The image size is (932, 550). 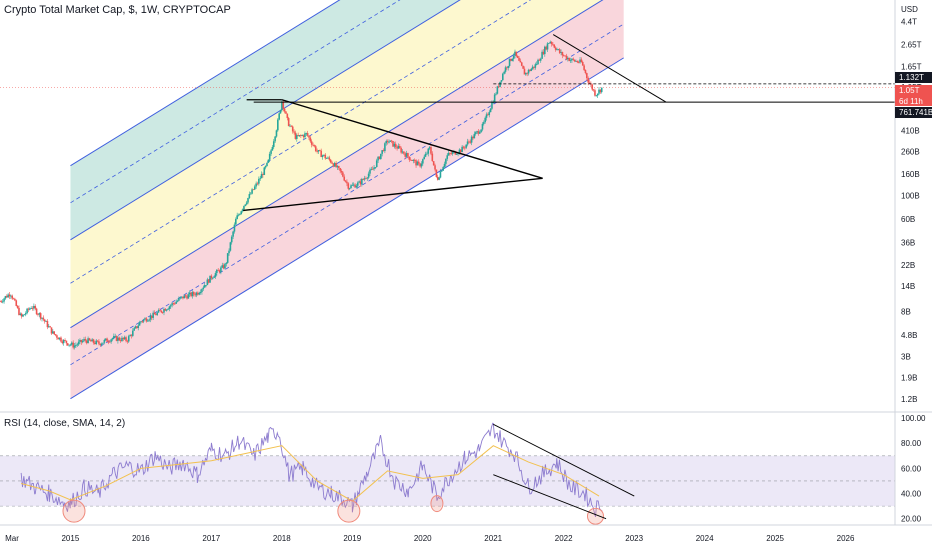 I want to click on current-price-tag-text: 1.132T, so click(x=911, y=77).